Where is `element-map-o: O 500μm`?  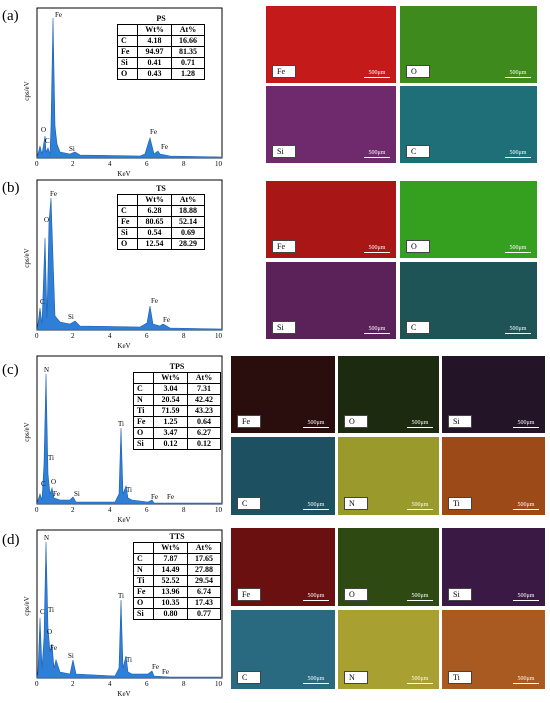 element-map-o: O 500μm is located at coordinates (468, 44).